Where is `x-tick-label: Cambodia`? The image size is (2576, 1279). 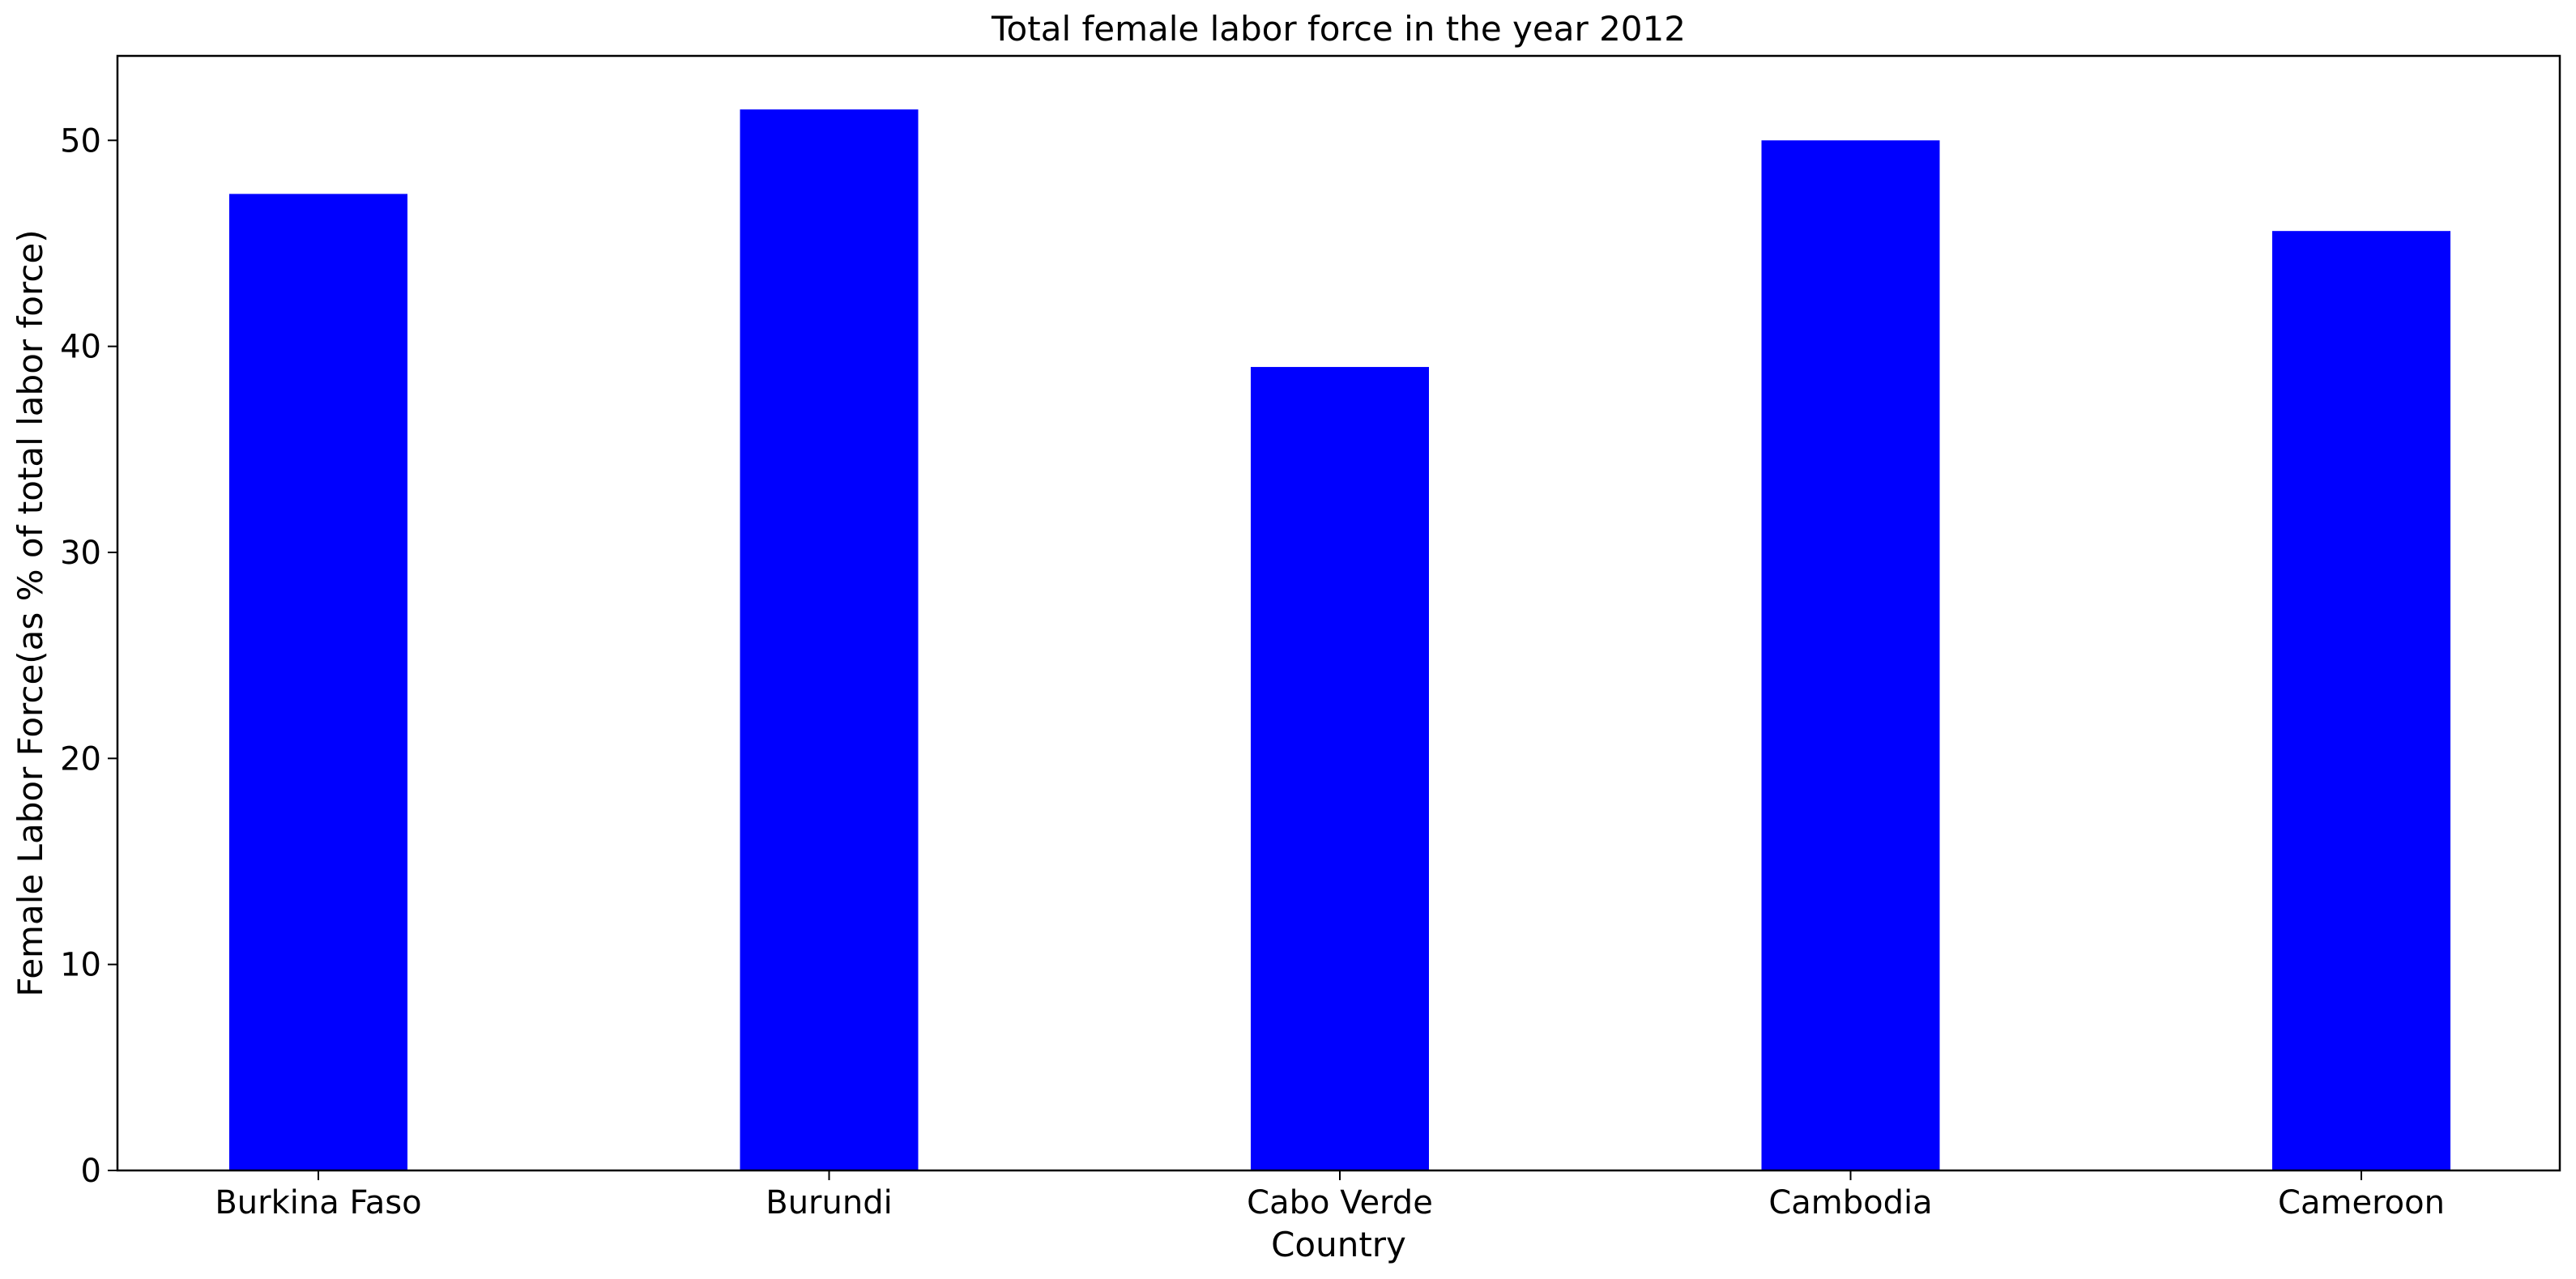
x-tick-label: Cambodia is located at coordinates (1850, 1202).